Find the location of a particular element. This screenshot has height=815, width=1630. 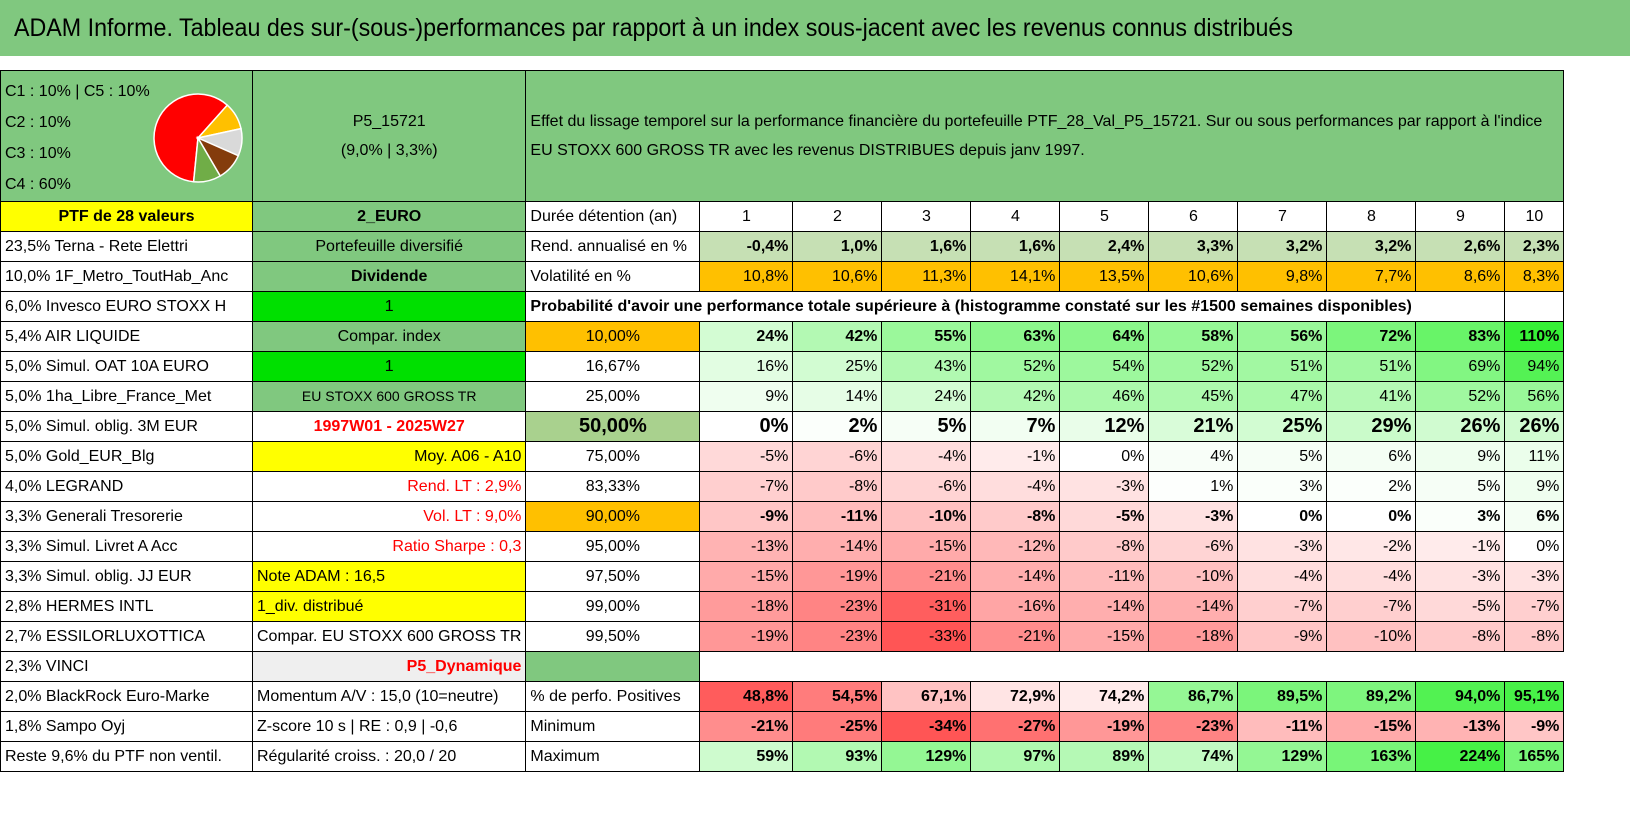

duration-header: 8 is located at coordinates (1371, 216).